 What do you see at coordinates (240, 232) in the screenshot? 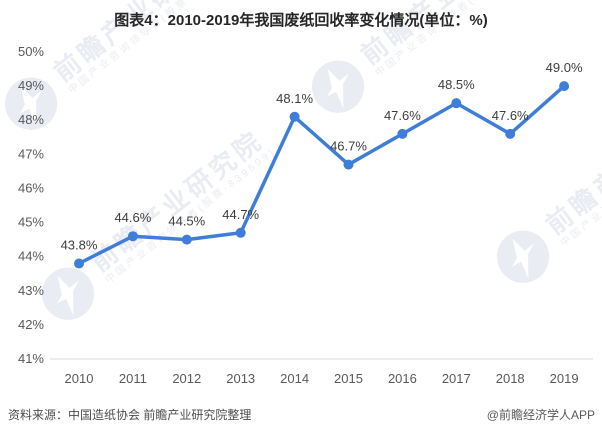
I see `data-point-2013` at bounding box center [240, 232].